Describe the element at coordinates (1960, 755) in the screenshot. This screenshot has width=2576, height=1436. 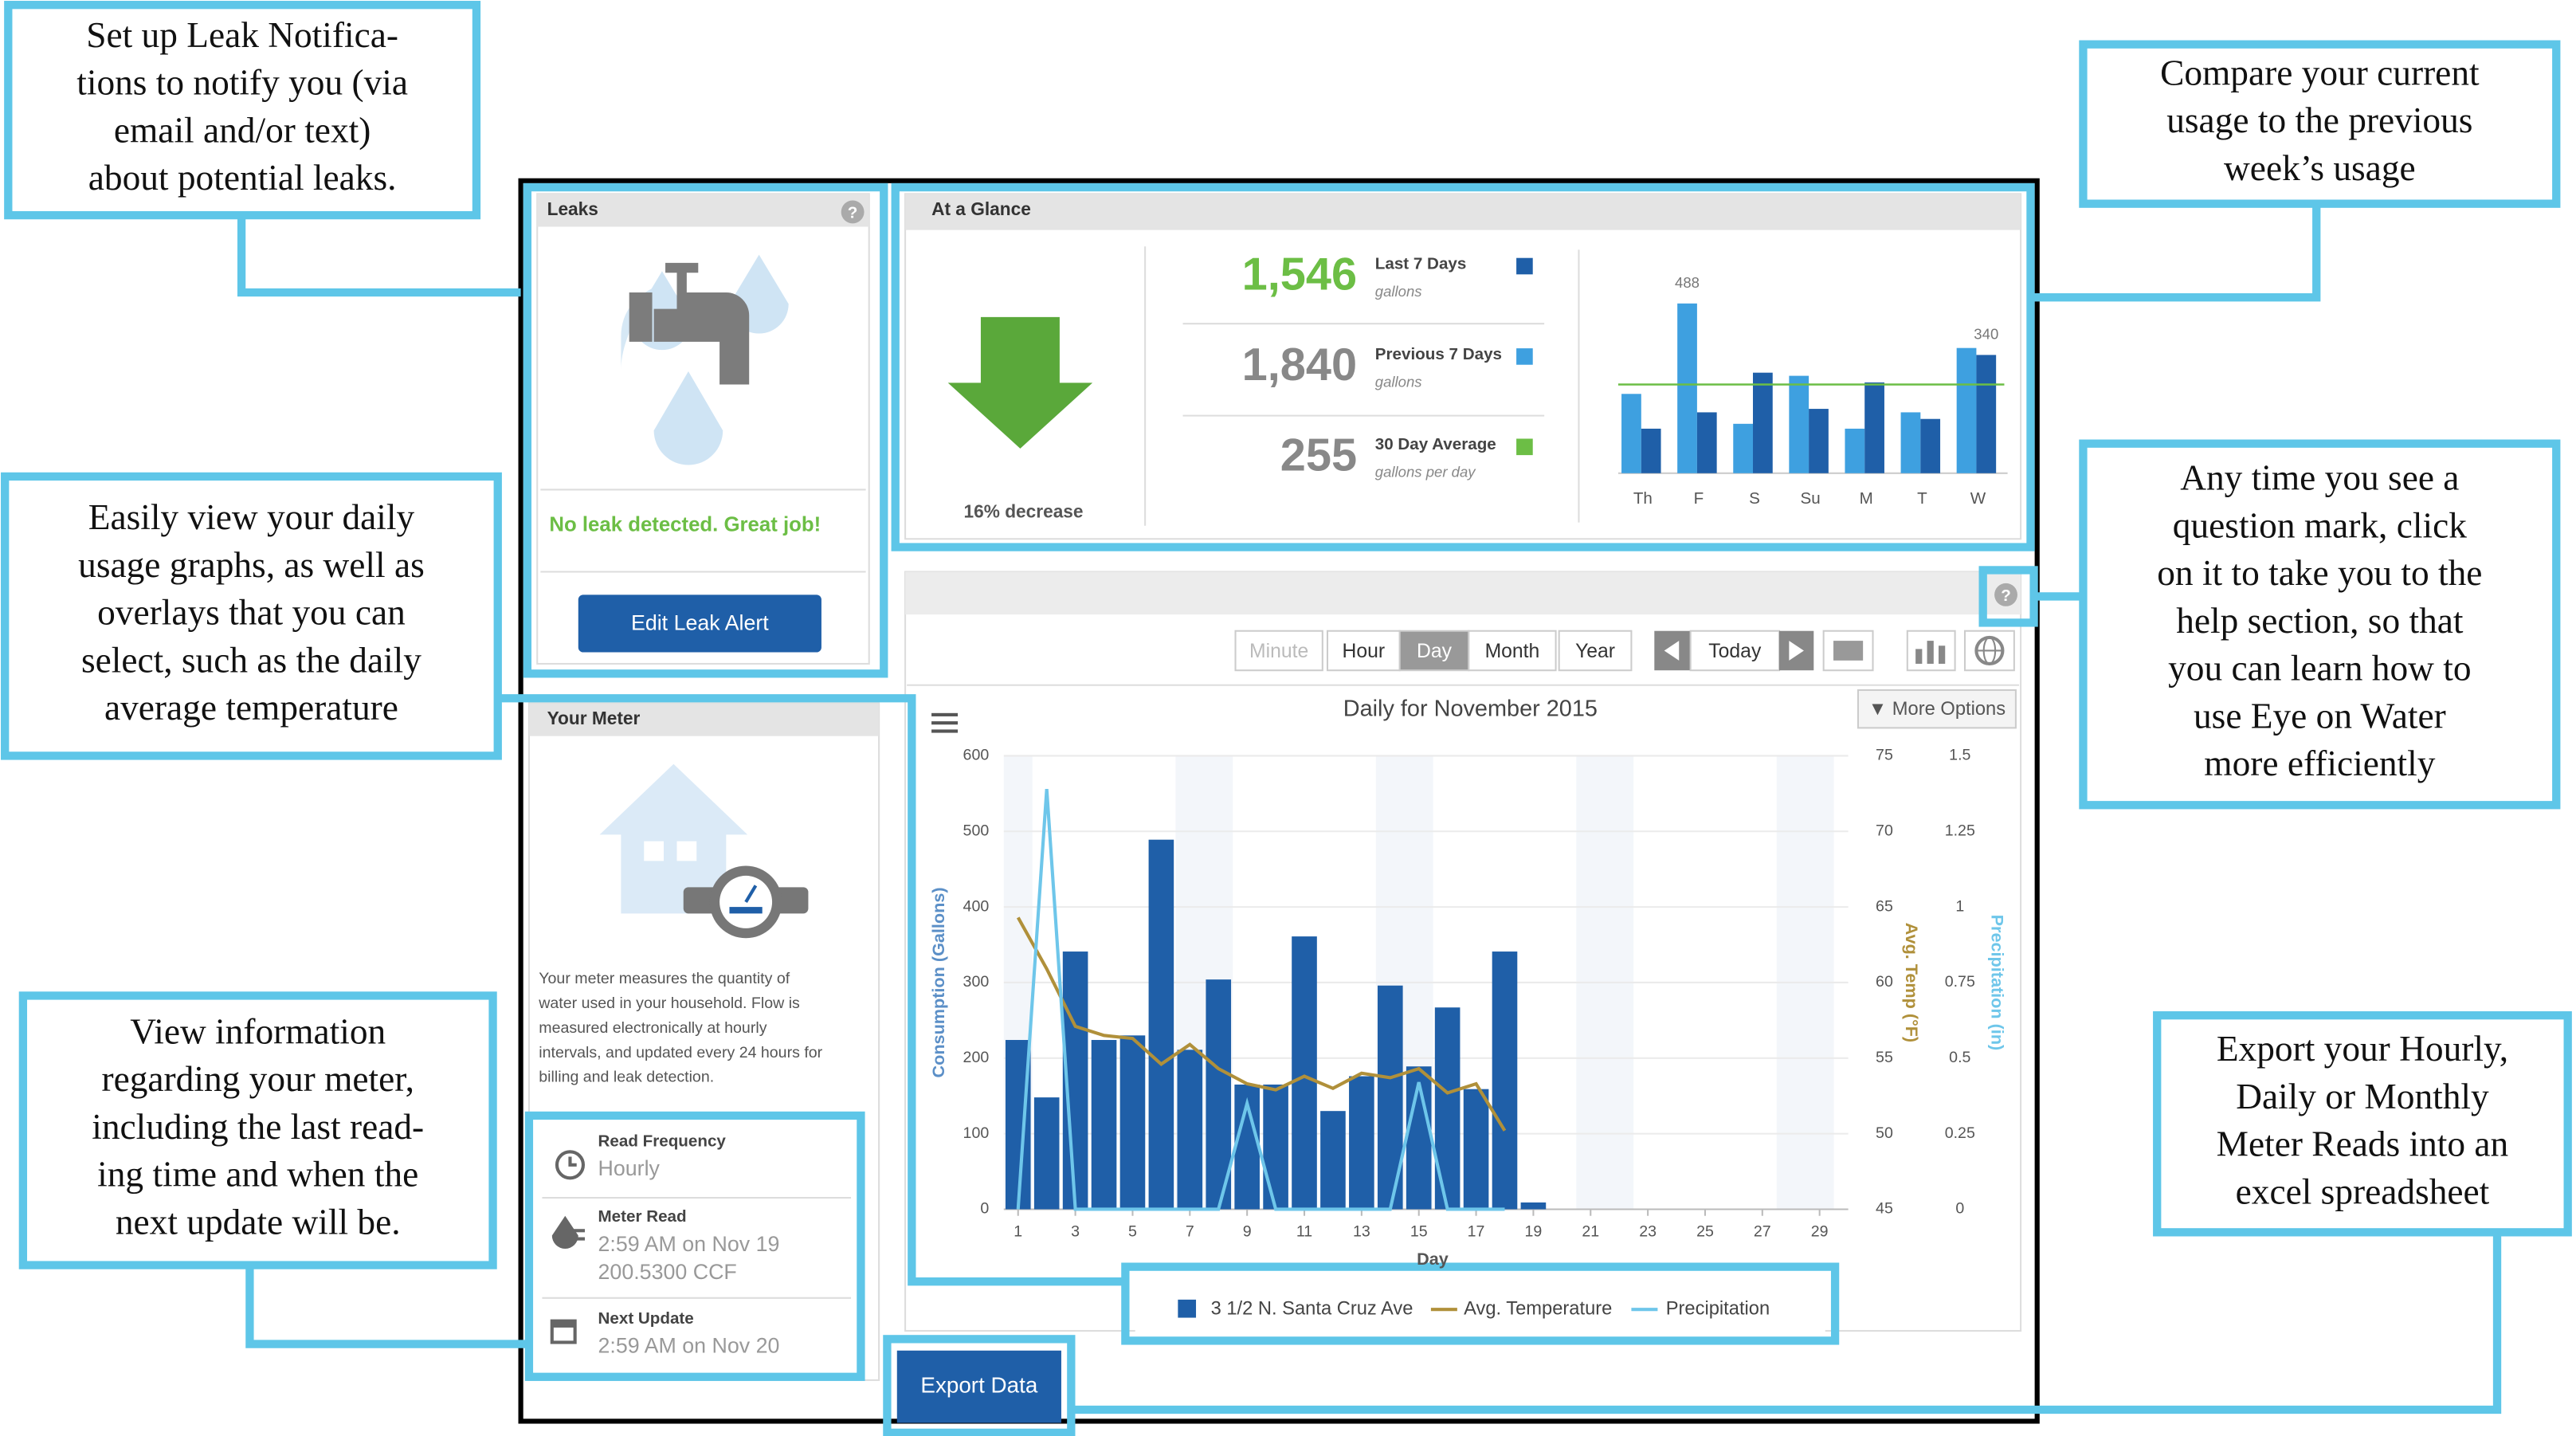
I see `y3-tick-label: 1.5` at that location.